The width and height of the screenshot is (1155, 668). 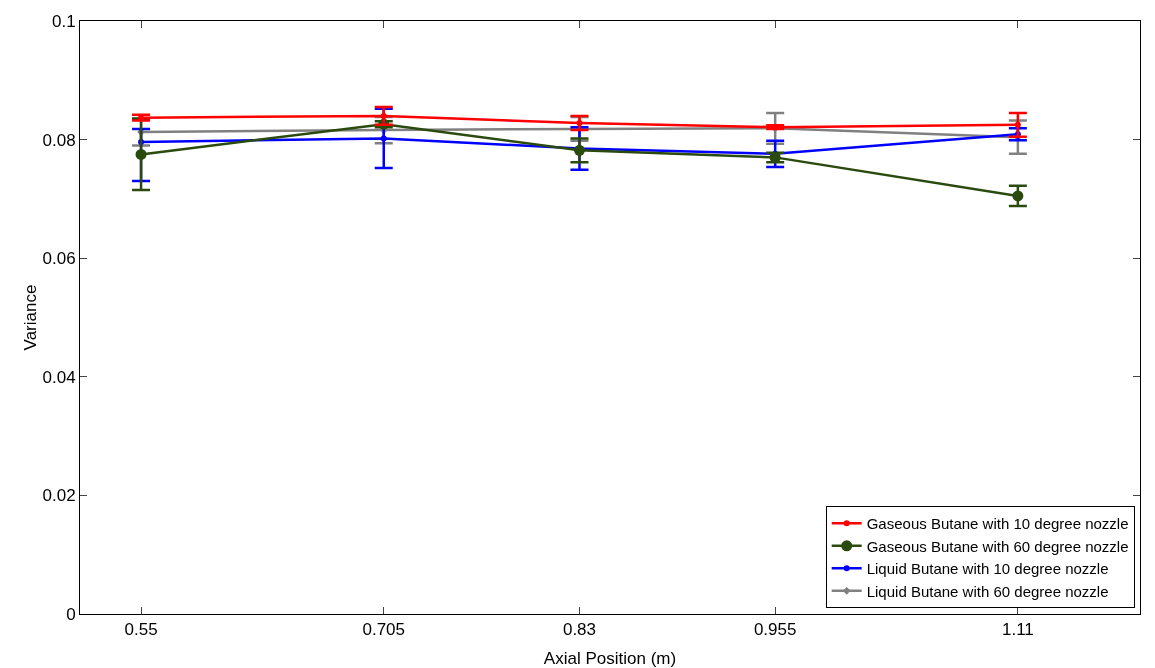 I want to click on legend-label: Liquid Butane with 10 degree nozzle, so click(x=987, y=569).